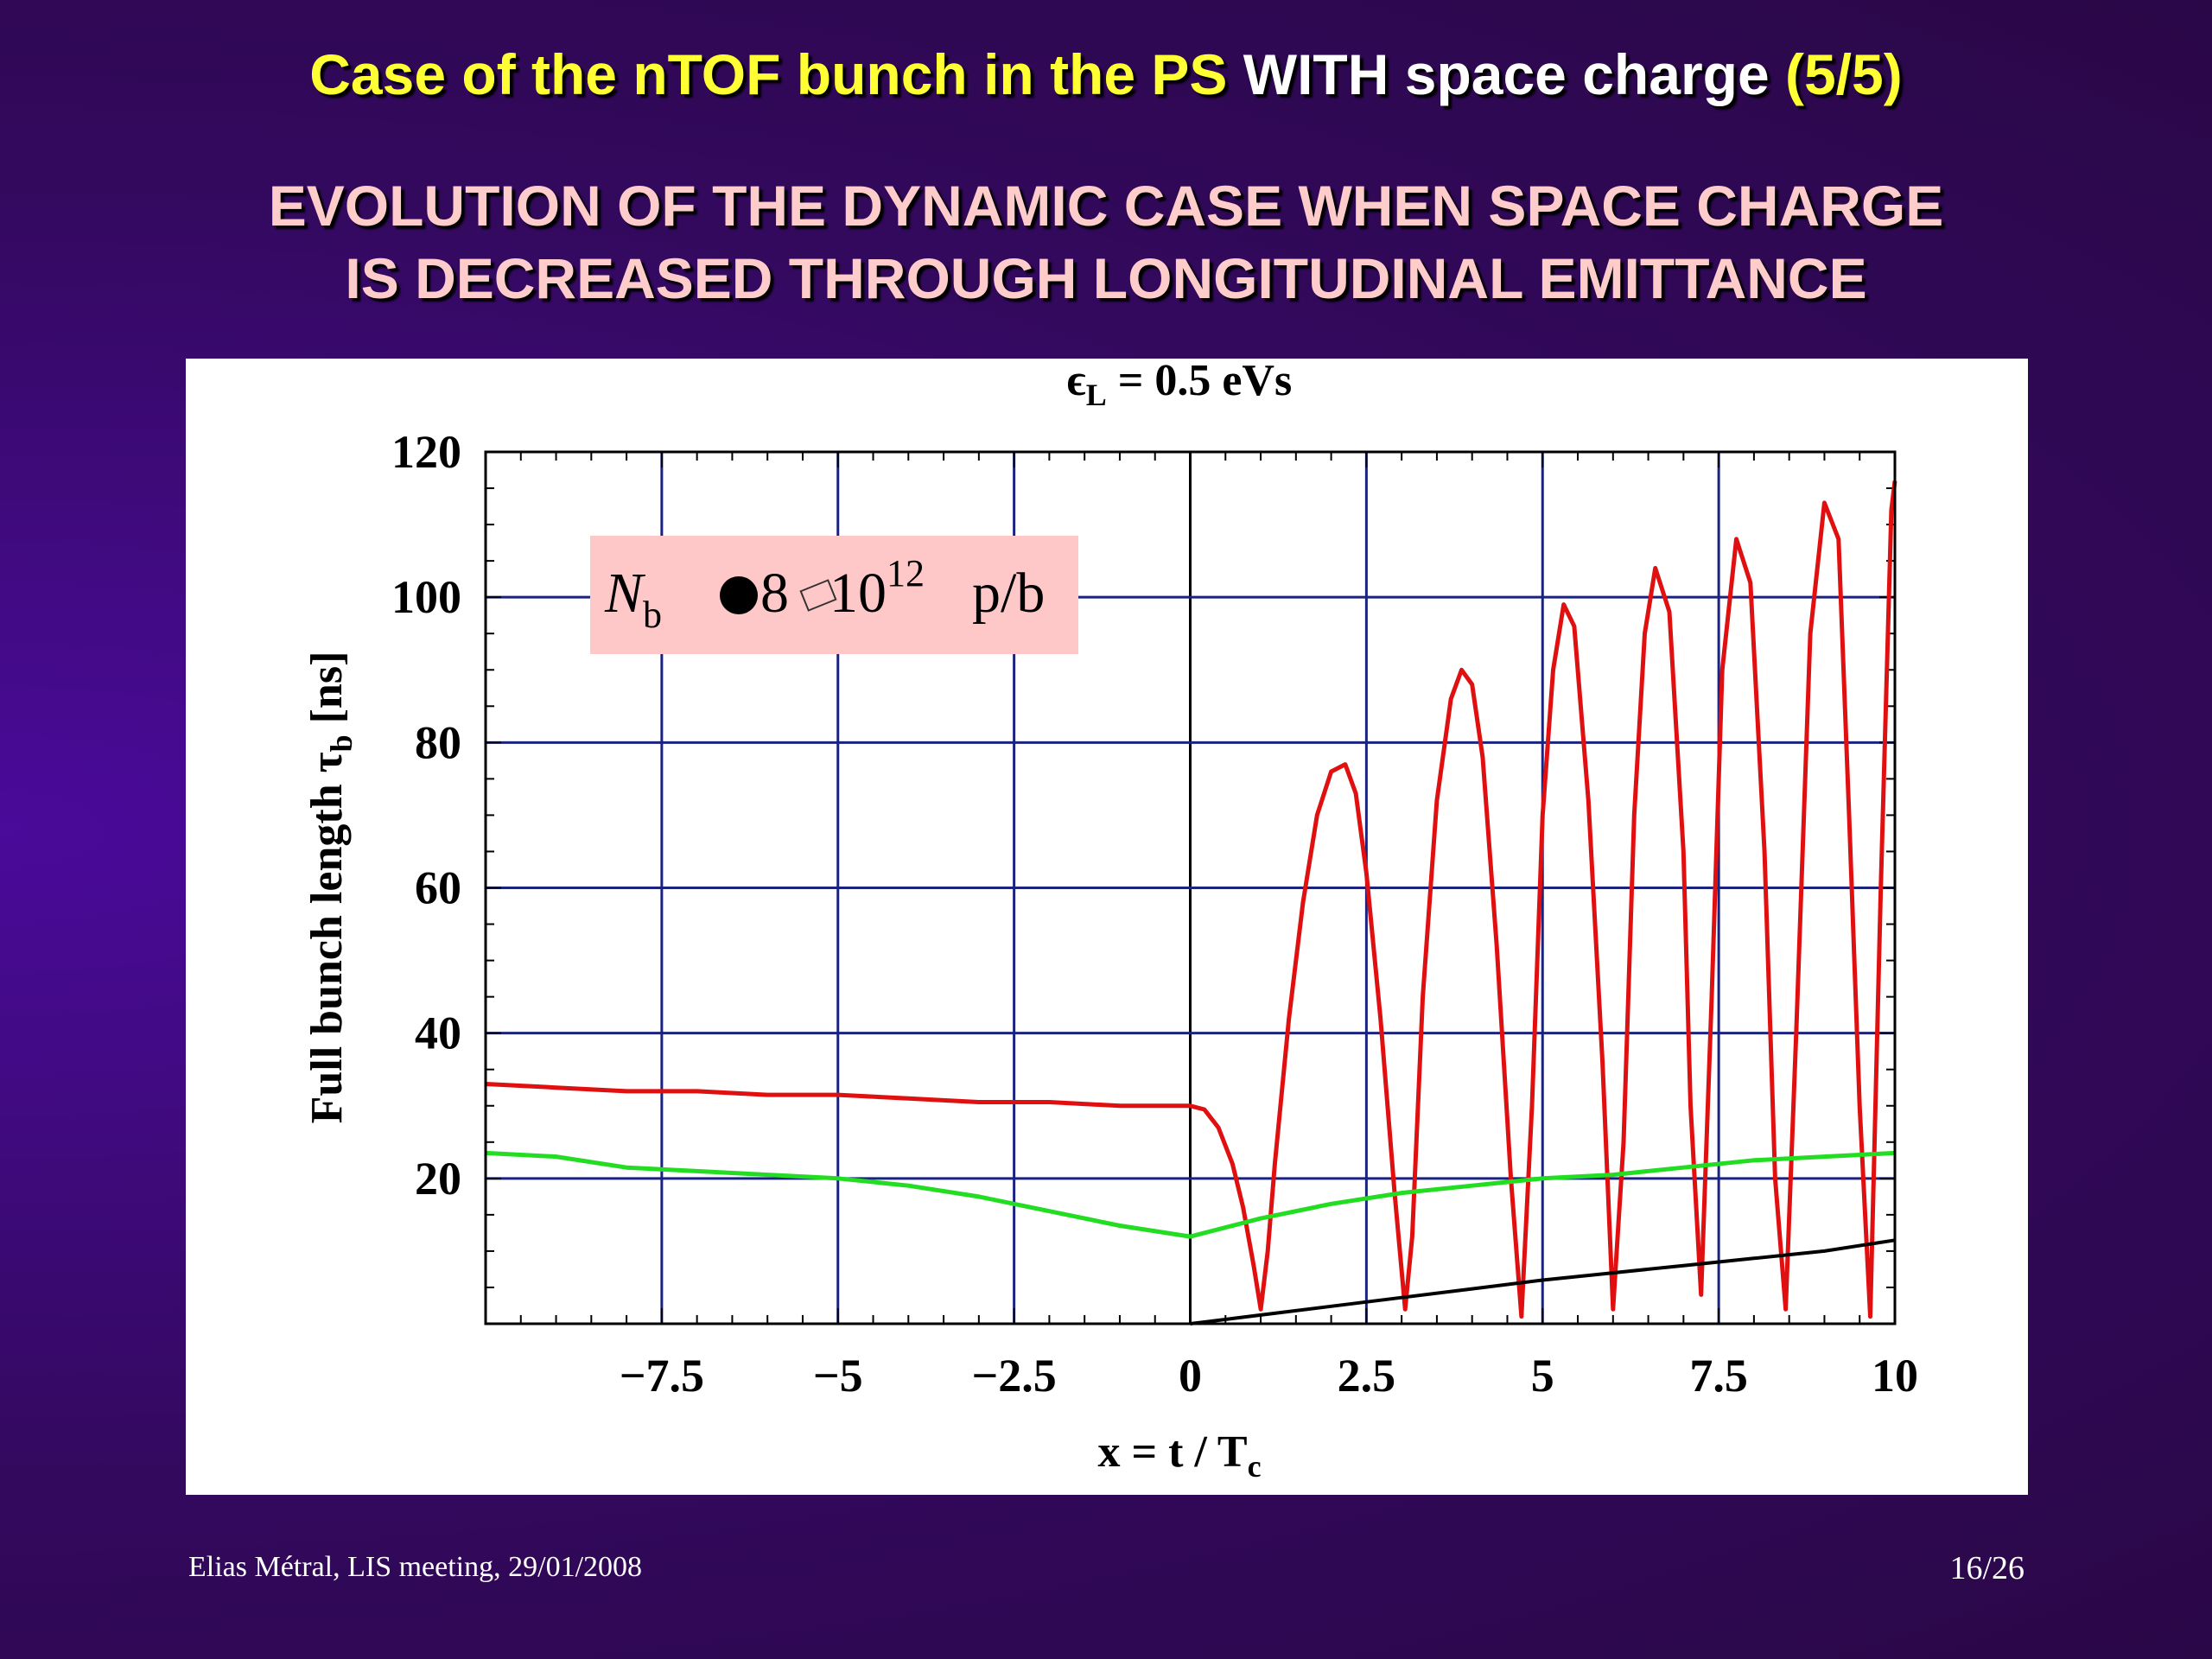  What do you see at coordinates (1008, 593) in the screenshot?
I see `annotation-unit: p/b` at bounding box center [1008, 593].